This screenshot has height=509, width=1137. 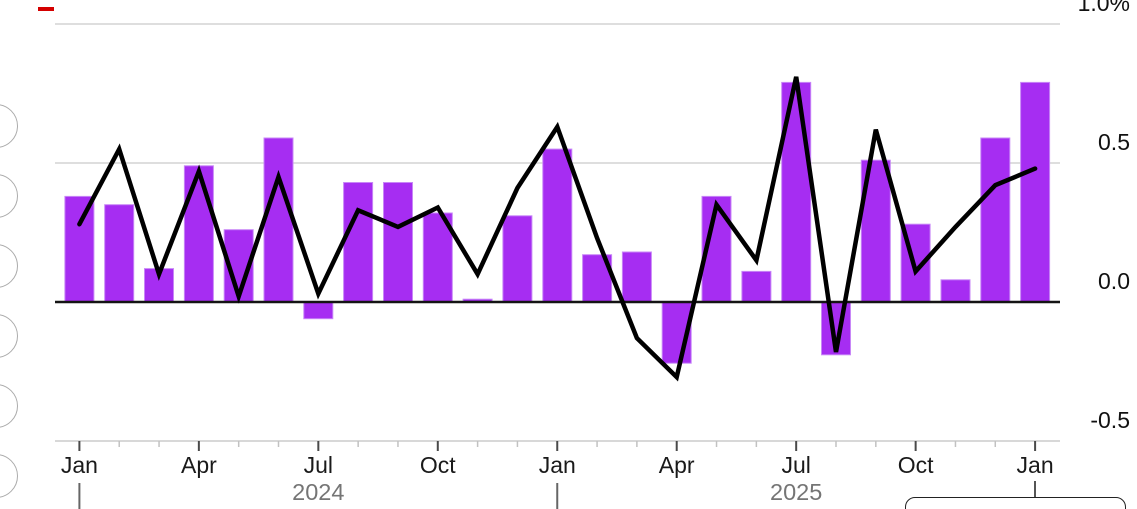 What do you see at coordinates (1035, 192) in the screenshot?
I see `bar-jan-2026` at bounding box center [1035, 192].